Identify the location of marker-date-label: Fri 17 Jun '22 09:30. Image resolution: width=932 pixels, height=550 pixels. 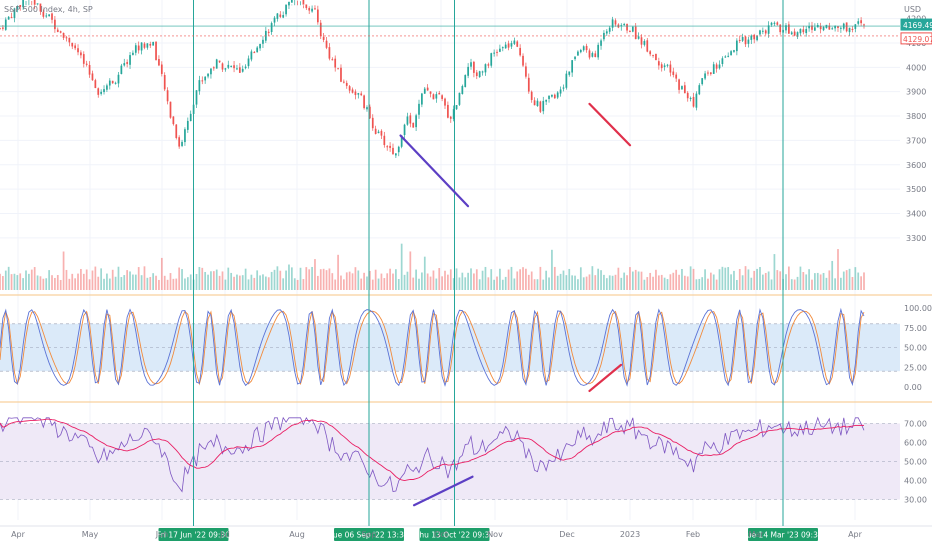
(193, 535).